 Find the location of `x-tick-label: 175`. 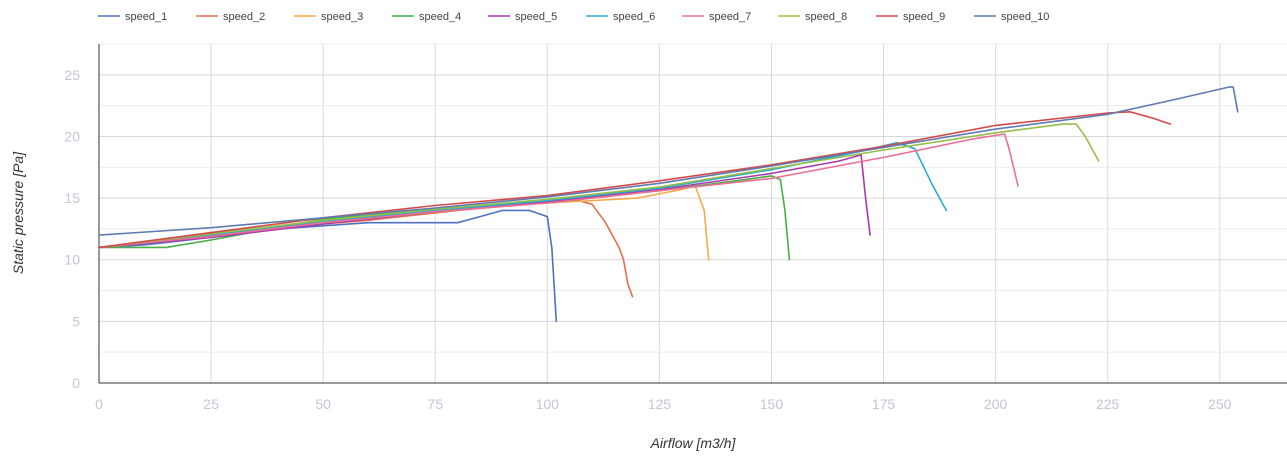

x-tick-label: 175 is located at coordinates (884, 404).